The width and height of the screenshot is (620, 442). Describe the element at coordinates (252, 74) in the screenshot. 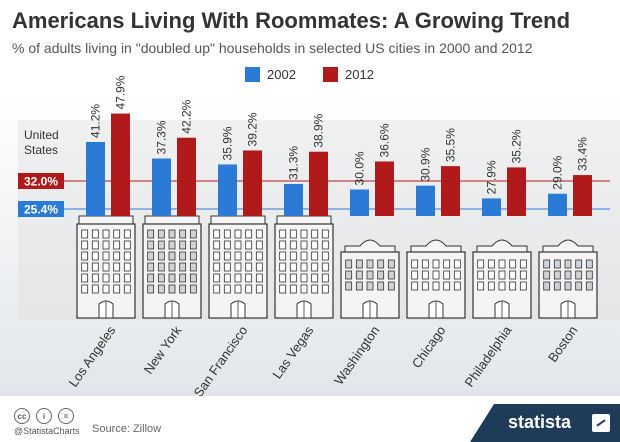

I see `legend-swatch-2002` at that location.